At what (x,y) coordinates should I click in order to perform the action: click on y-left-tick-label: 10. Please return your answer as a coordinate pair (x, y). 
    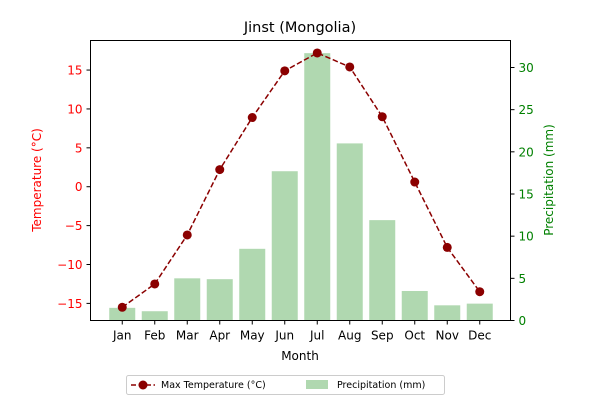
    Looking at the image, I should click on (74, 109).